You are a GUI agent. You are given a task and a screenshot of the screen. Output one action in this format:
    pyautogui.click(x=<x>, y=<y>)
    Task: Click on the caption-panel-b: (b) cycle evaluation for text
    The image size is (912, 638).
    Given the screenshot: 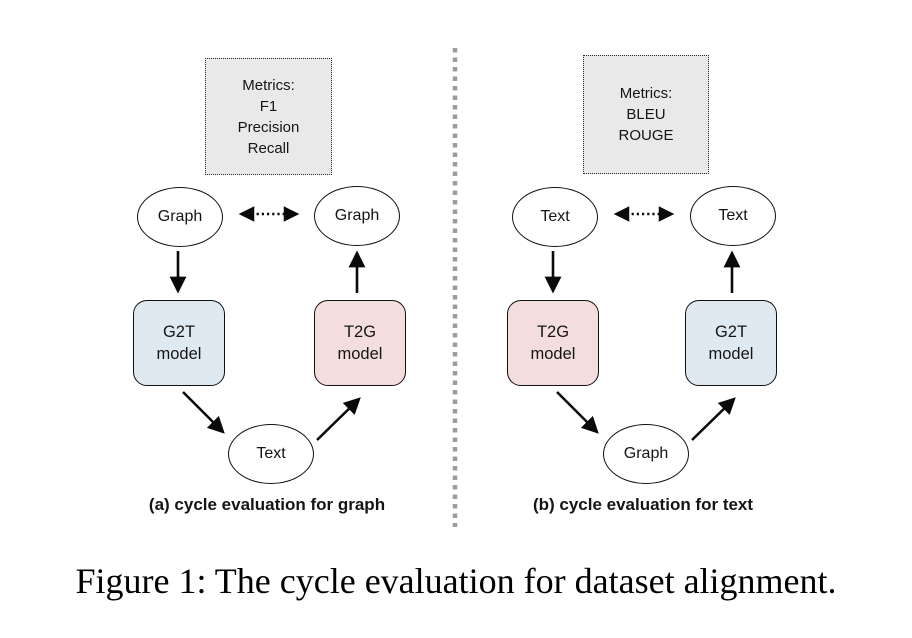 What is the action you would take?
    pyautogui.click(x=643, y=504)
    